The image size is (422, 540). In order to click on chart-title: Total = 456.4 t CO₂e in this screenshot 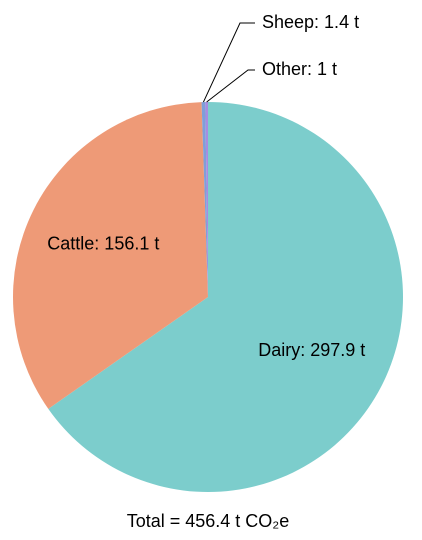, I will do `click(208, 521)`.